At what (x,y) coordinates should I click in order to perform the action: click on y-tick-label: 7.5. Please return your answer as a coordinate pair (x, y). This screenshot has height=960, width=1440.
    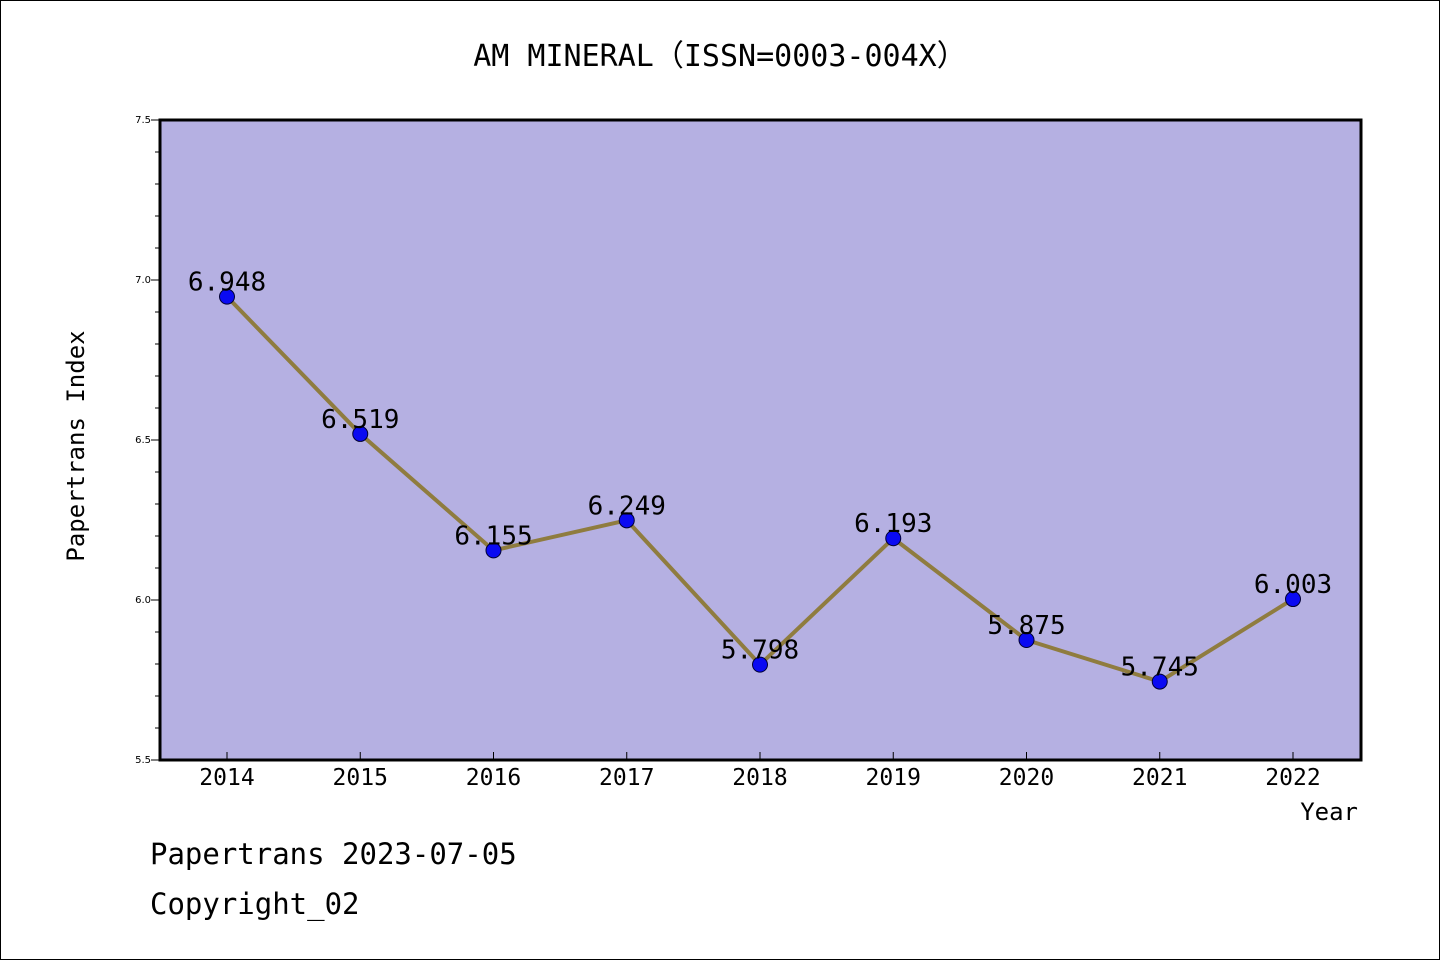
    Looking at the image, I should click on (143, 120).